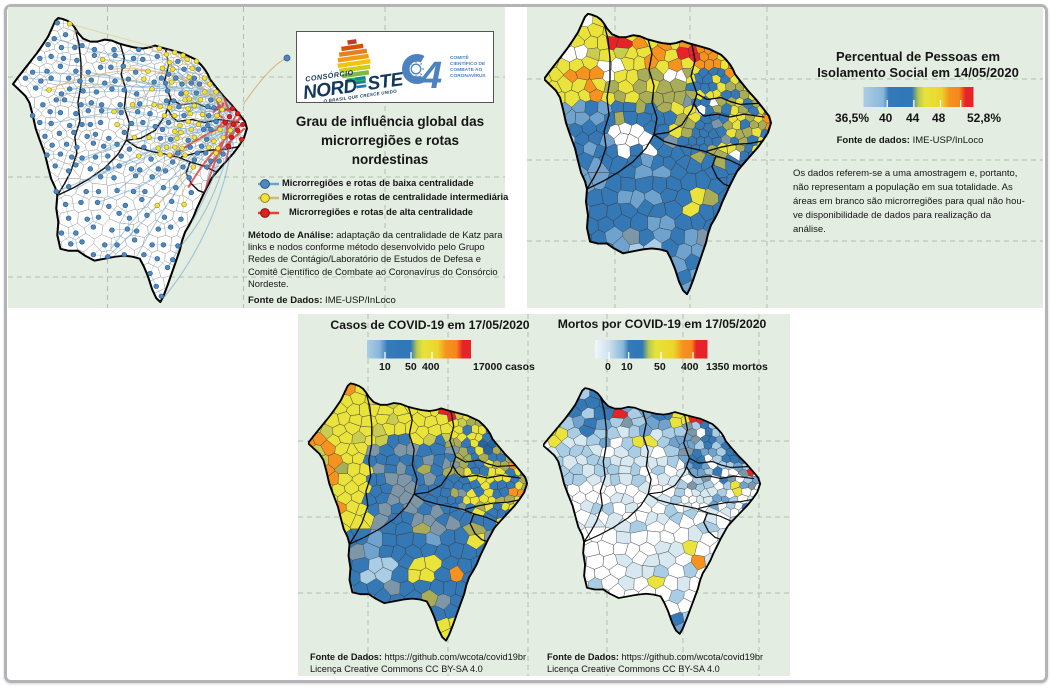  I want to click on svg-text: 4, so click(431, 76).